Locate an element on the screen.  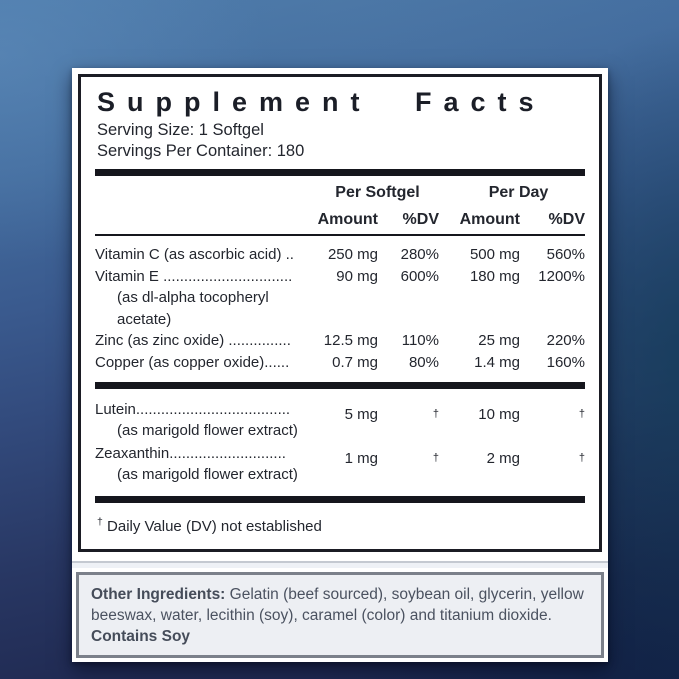
dv-per-softgel: 280% is located at coordinates (419, 254).